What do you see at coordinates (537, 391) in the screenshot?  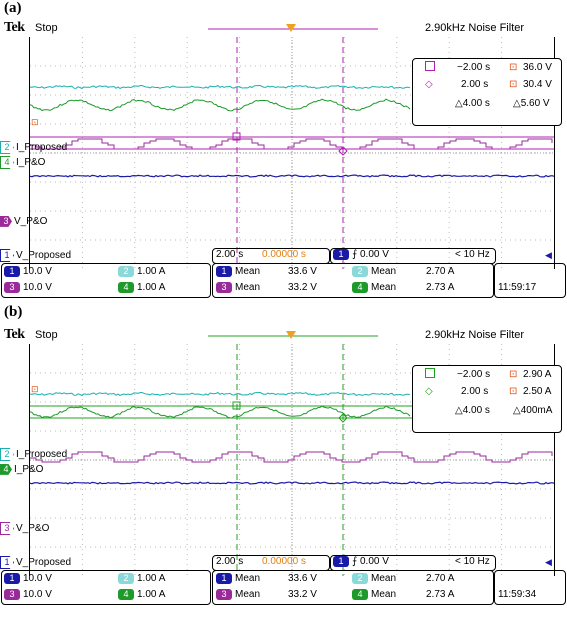 I see `cursor2-value: 2.50 A` at bounding box center [537, 391].